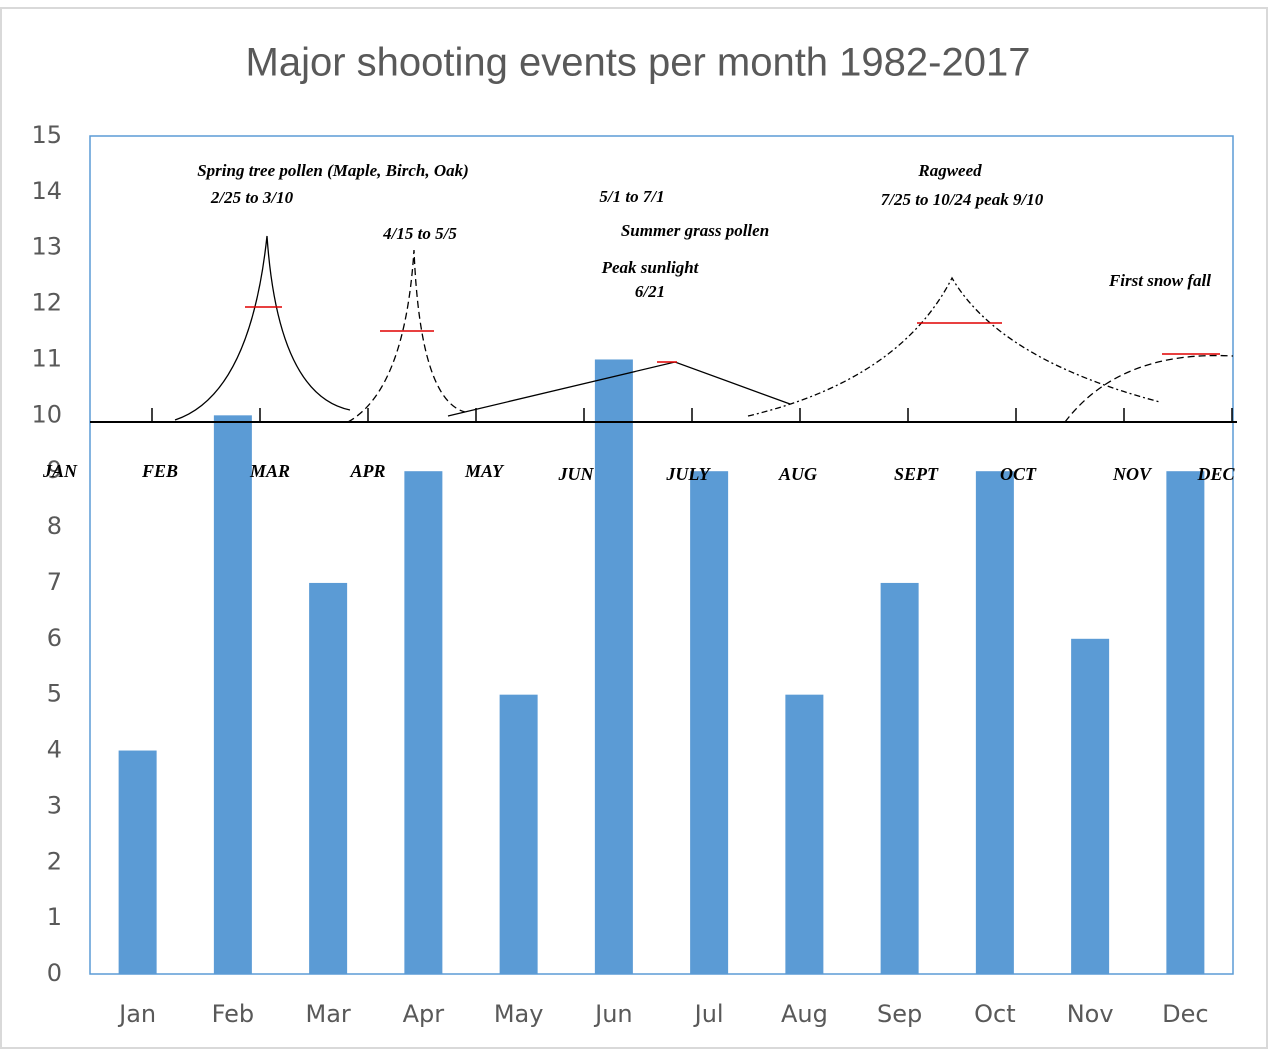  I want to click on annotation: 2/25 to 3/10, so click(252, 197).